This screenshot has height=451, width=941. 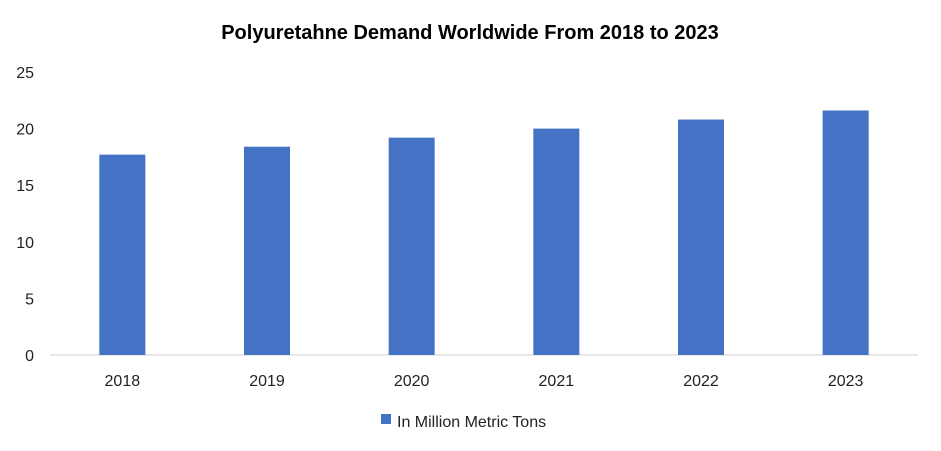 What do you see at coordinates (267, 381) in the screenshot?
I see `x-tick-label: 2019` at bounding box center [267, 381].